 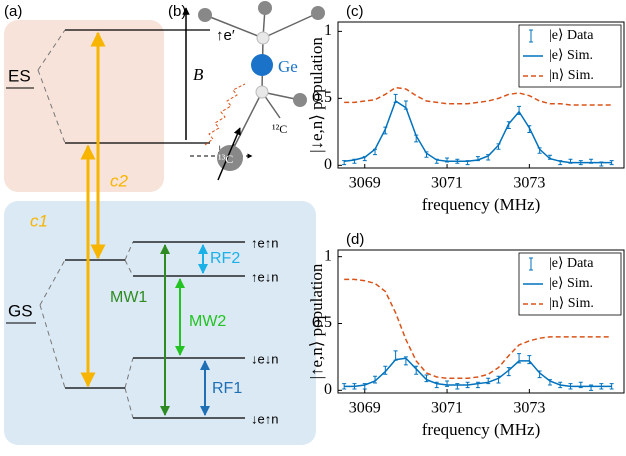 What do you see at coordinates (207, 321) in the screenshot?
I see `transition-label: MW2` at bounding box center [207, 321].